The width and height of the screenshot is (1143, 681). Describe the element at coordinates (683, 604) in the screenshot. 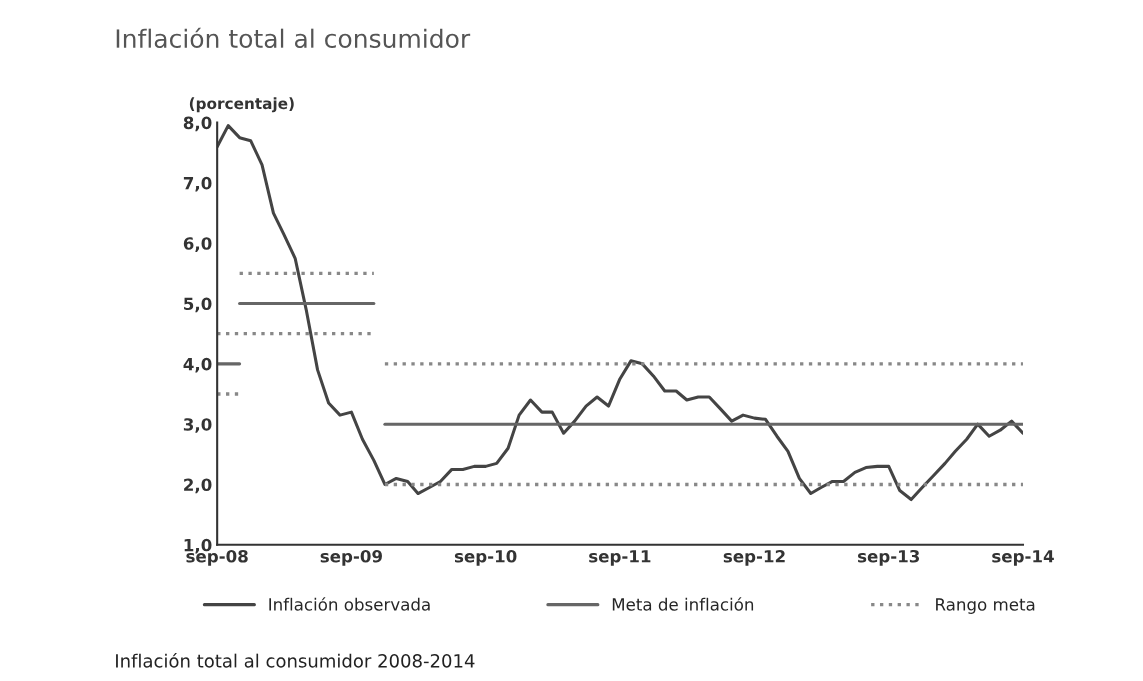

I see `legend-label: Meta de inflación` at that location.